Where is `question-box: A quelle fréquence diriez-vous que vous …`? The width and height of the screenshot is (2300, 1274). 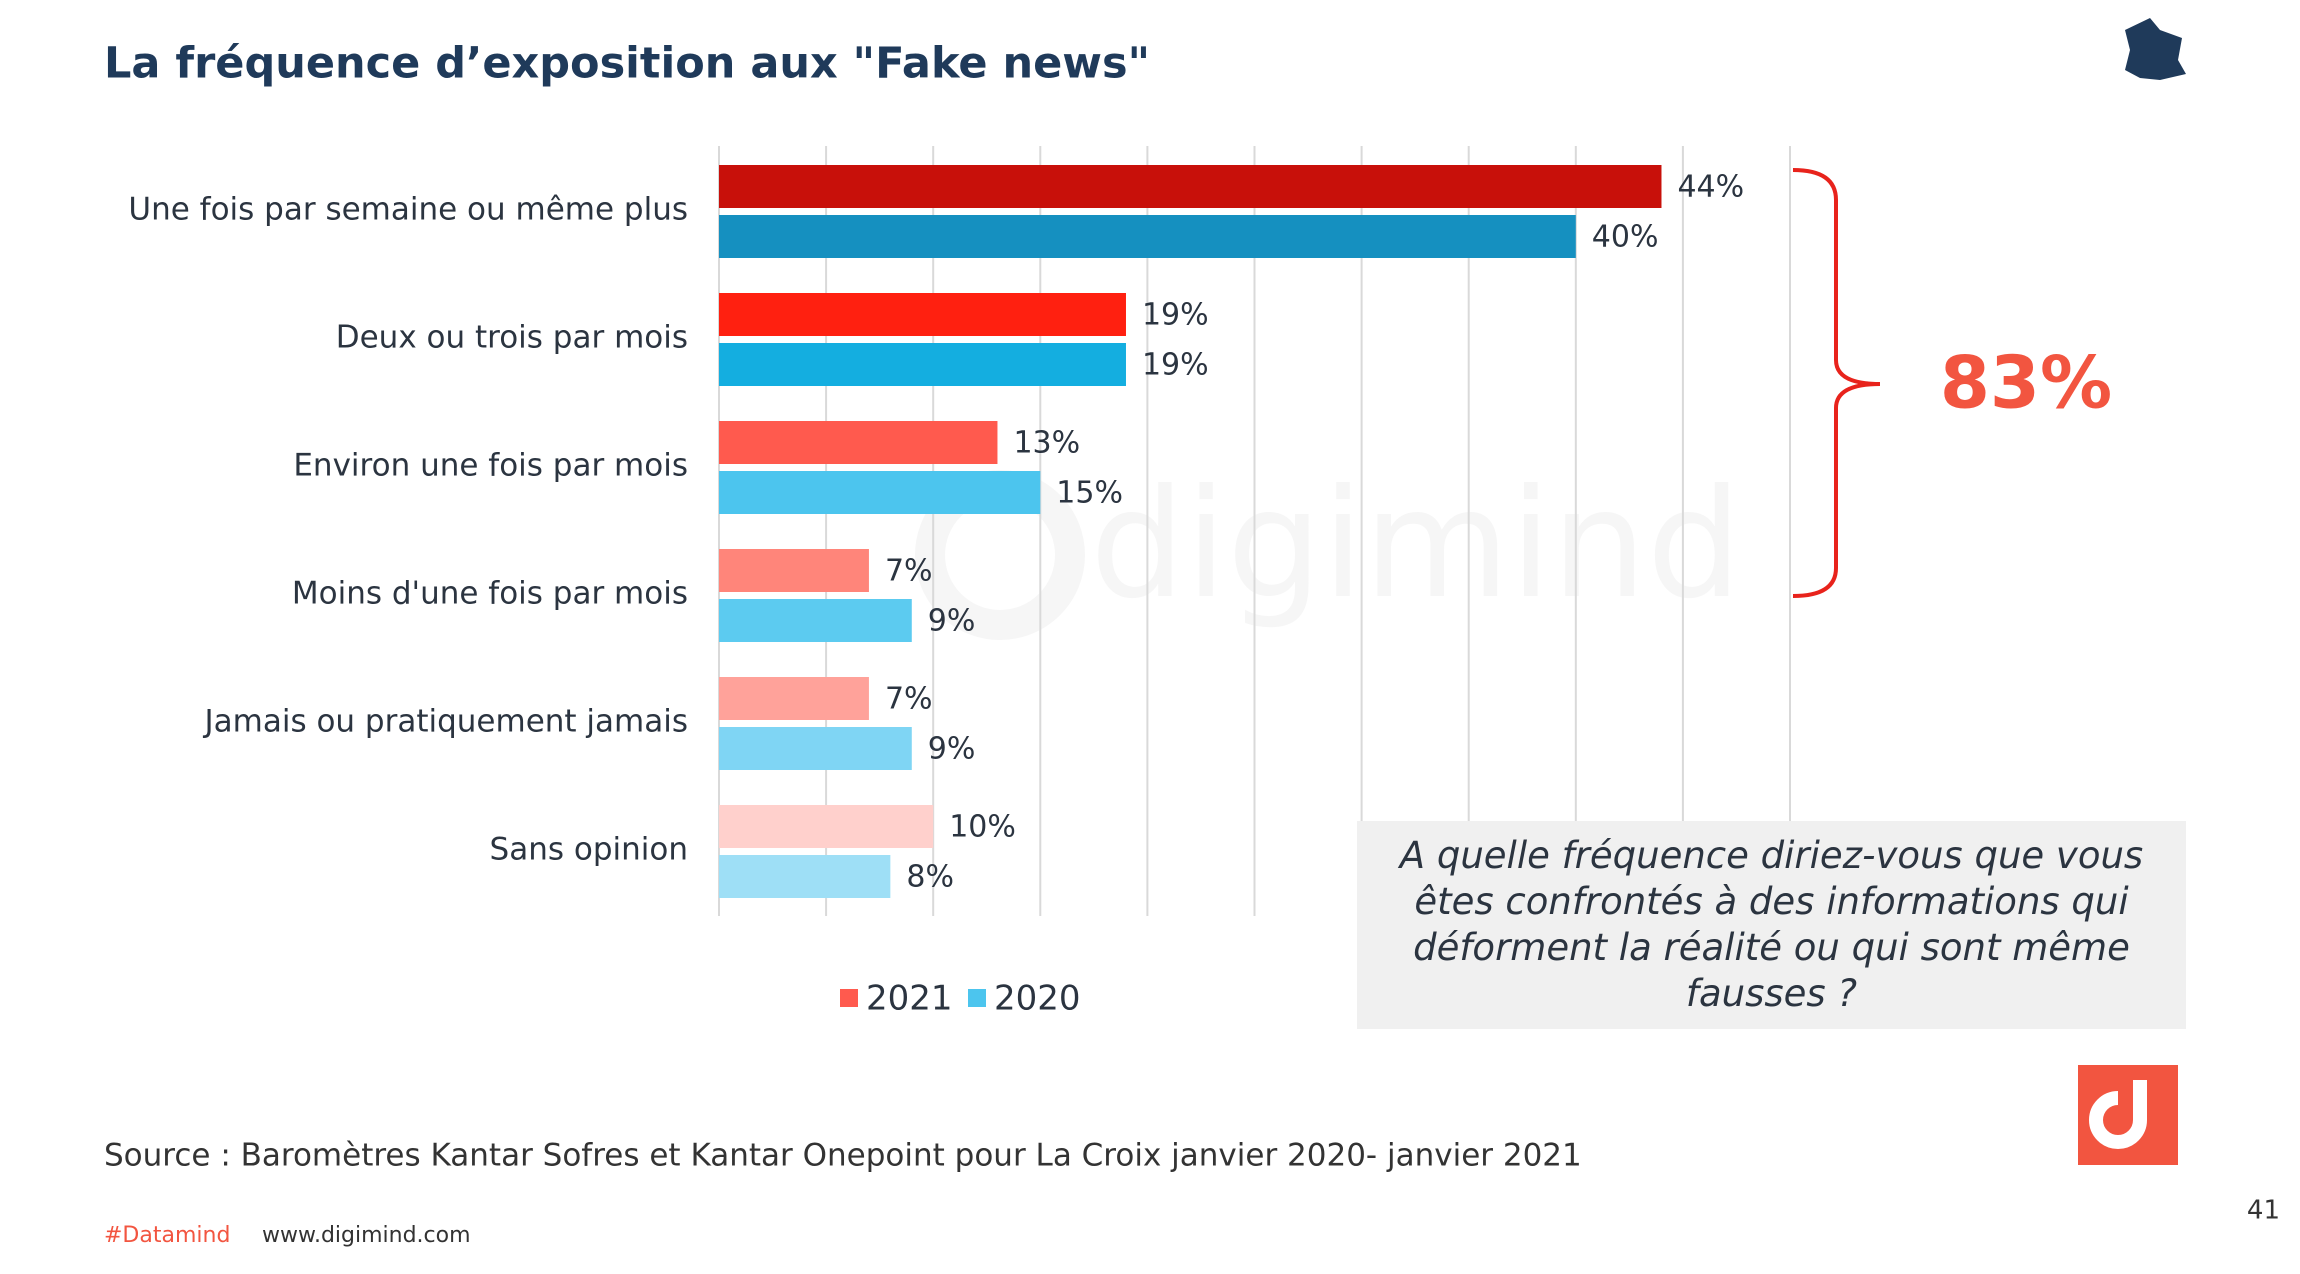 question-box: A quelle fréquence diriez-vous que vous … is located at coordinates (1771, 925).